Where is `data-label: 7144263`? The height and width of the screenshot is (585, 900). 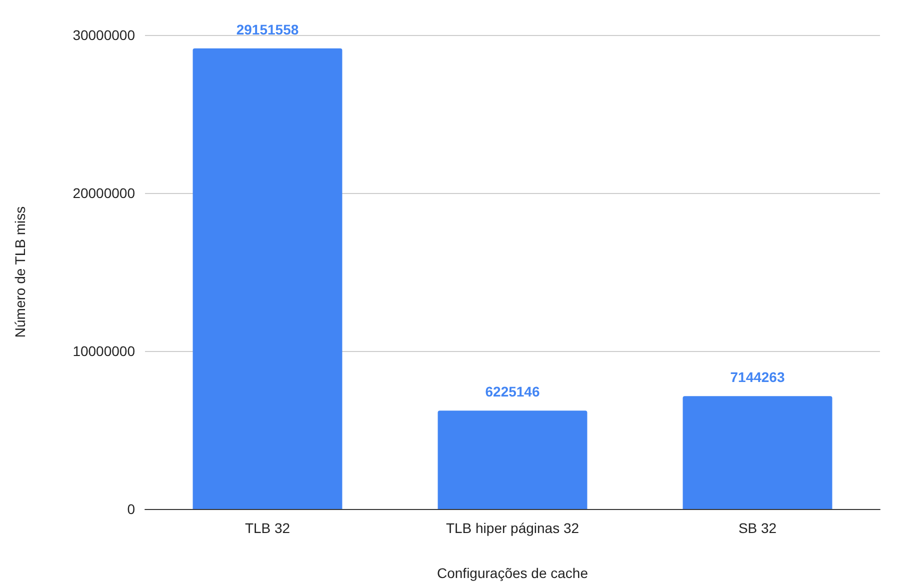 data-label: 7144263 is located at coordinates (757, 377).